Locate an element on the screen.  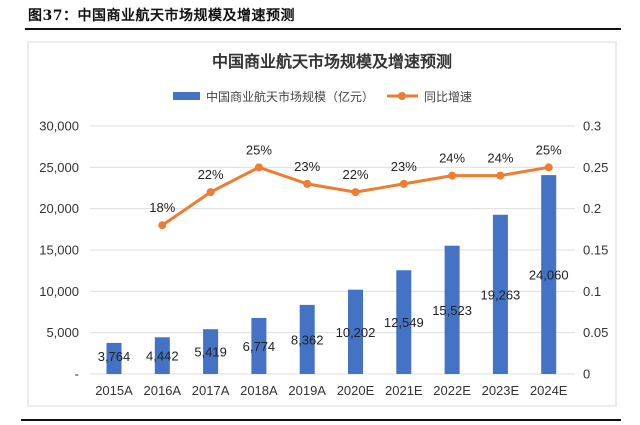
top-rule is located at coordinates (323, 29).